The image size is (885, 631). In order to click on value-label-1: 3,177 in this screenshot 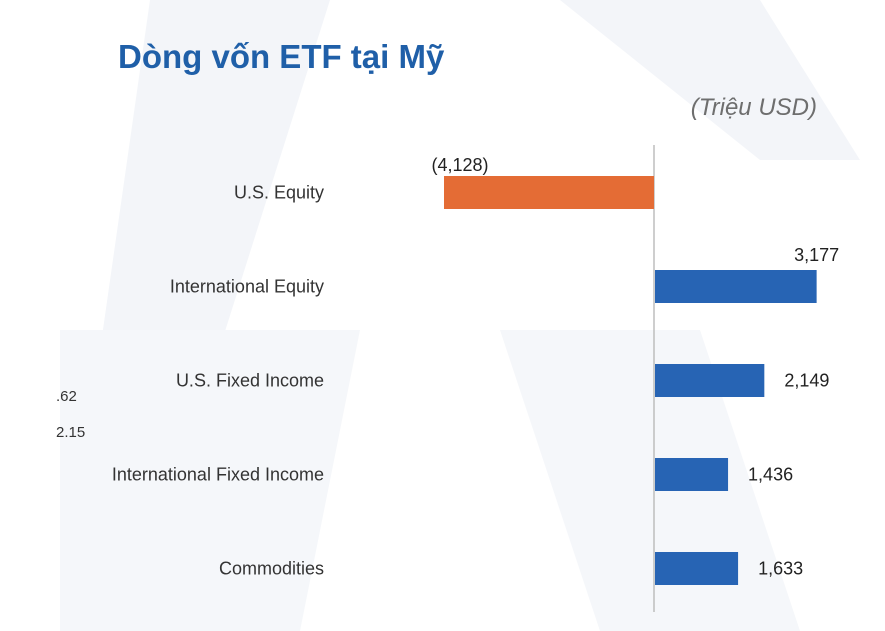, I will do `click(816, 255)`.